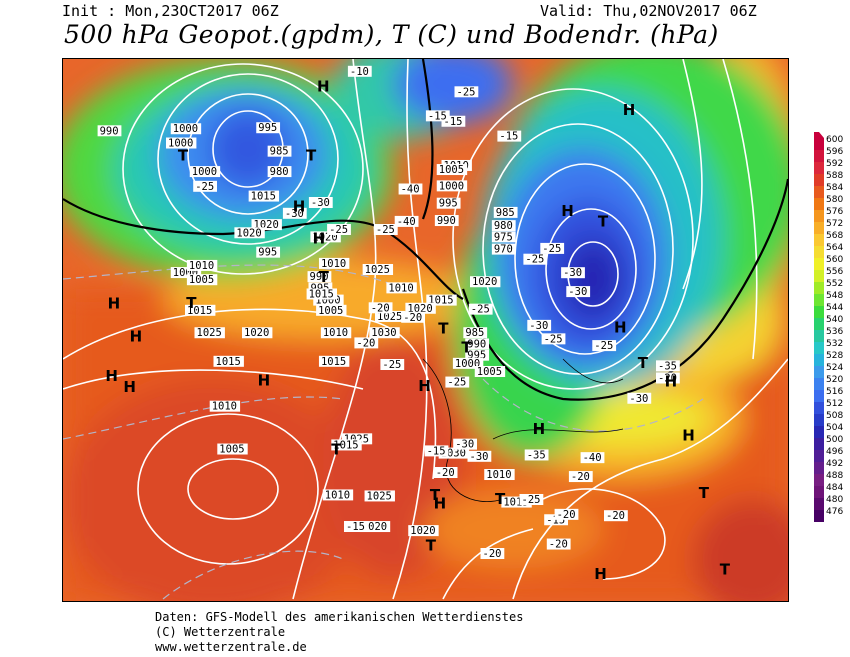  What do you see at coordinates (170, 11) in the screenshot?
I see `init-time: Init : Mon,23OCT2017 06Z` at bounding box center [170, 11].